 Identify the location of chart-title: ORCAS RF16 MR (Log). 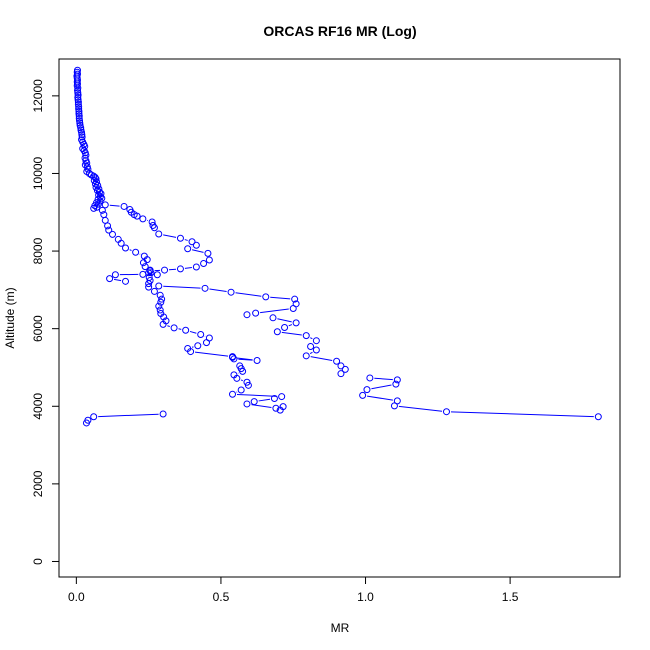
(339, 31).